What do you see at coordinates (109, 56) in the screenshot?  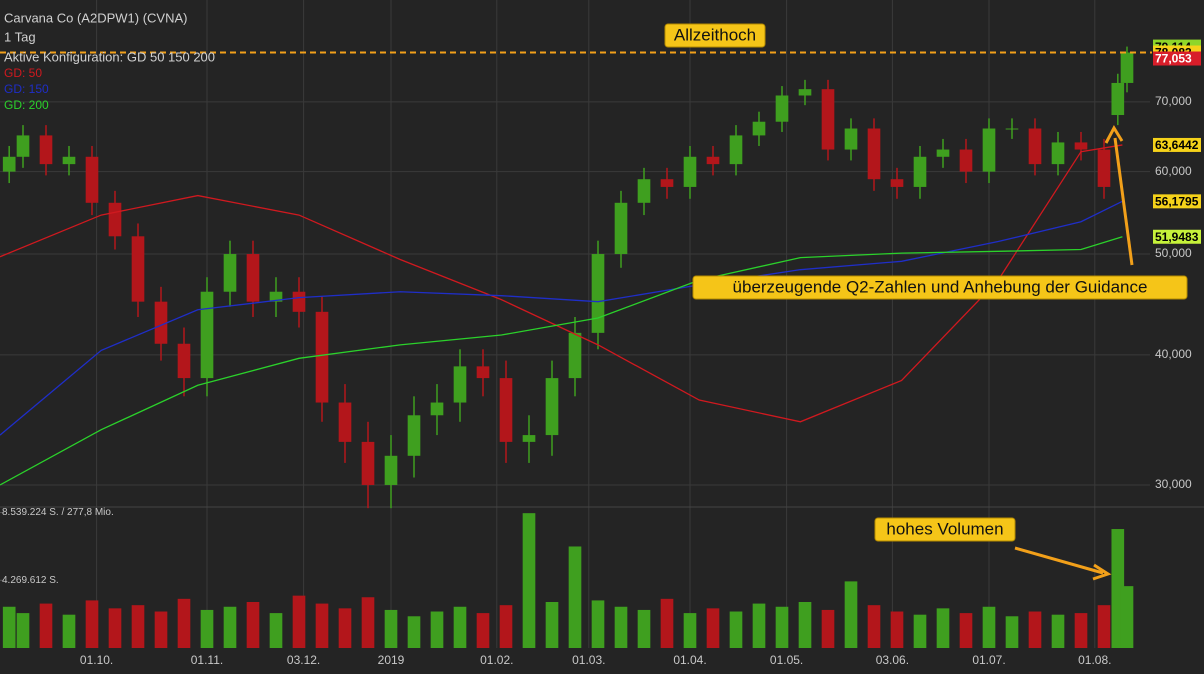 I see `config-label: Aktive Konfiguration: GD 50 150 200` at bounding box center [109, 56].